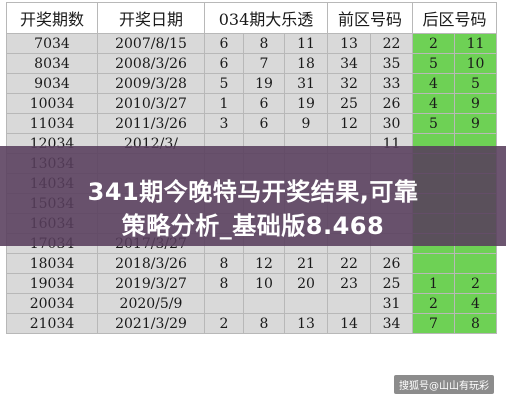  I want to click on table-row: 21034 2021/3/29 2 8 13 14 34 7 8, so click(251, 323).